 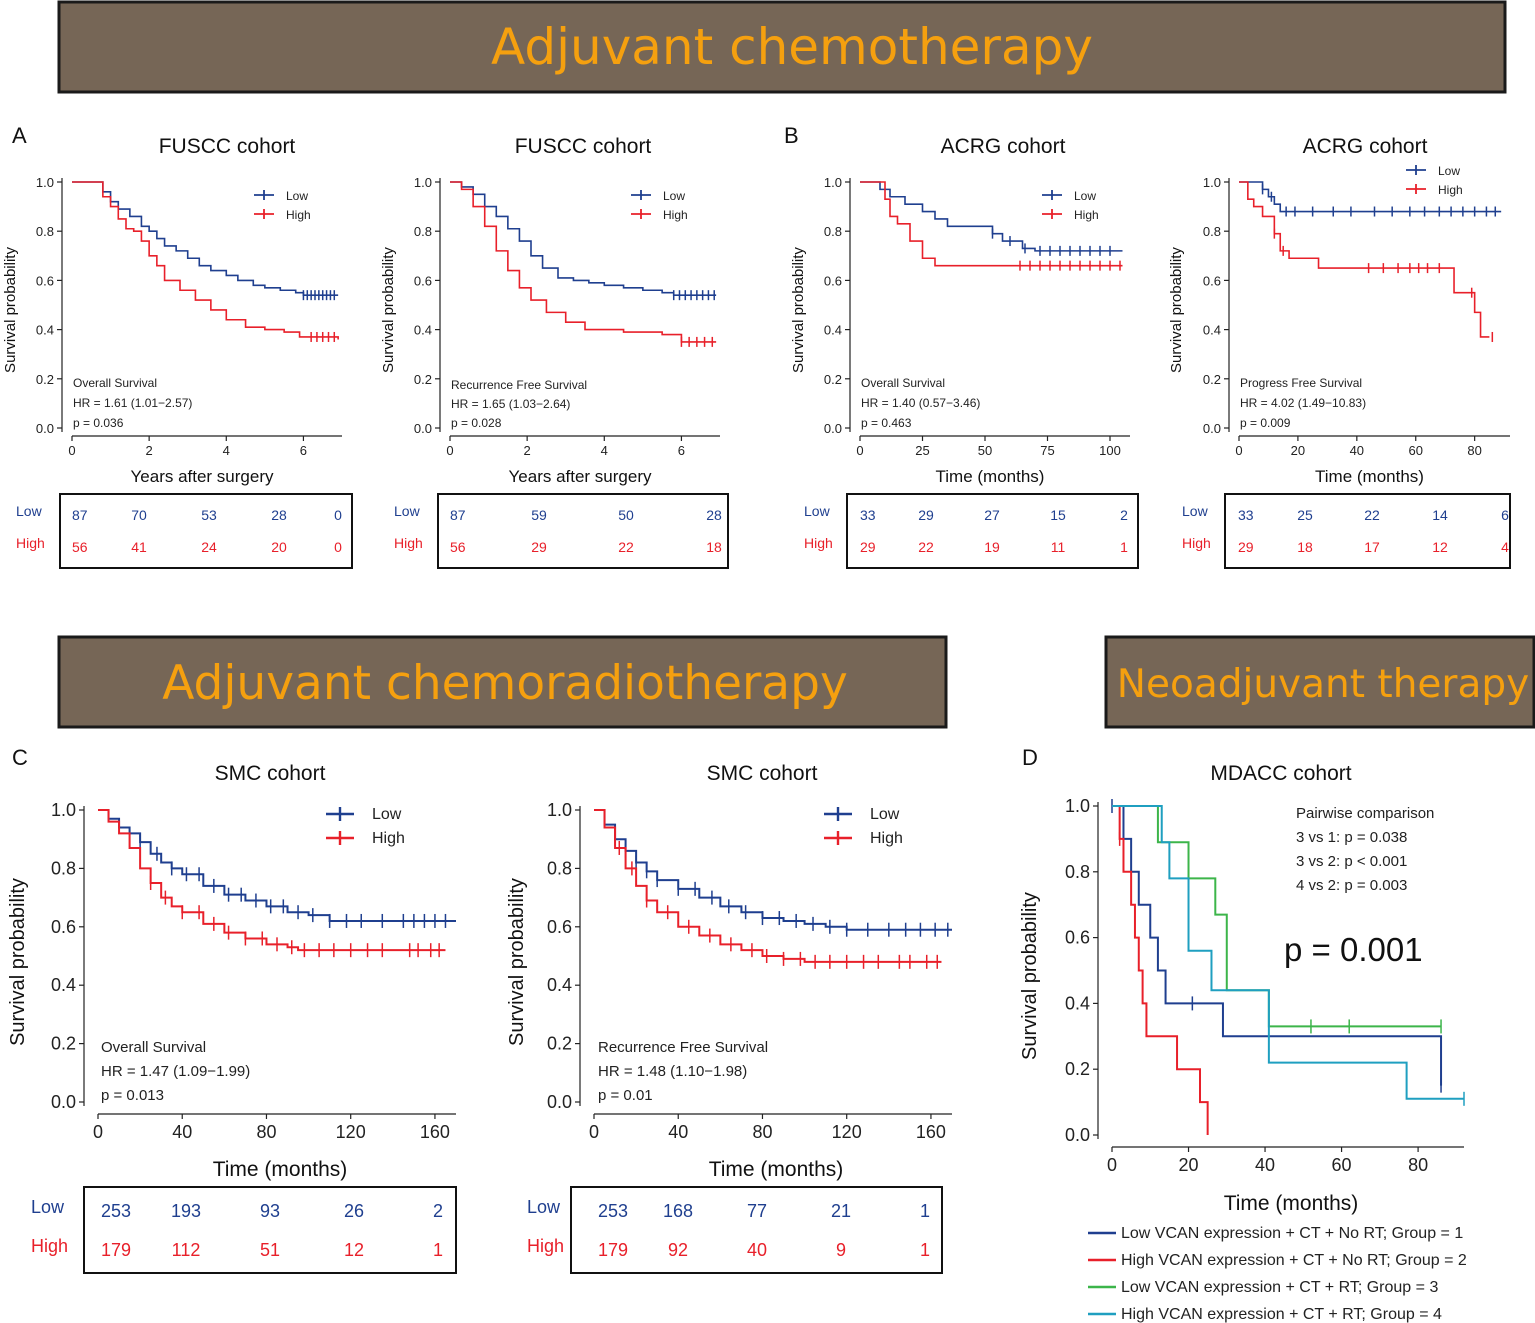 I want to click on risk-count-low: 25, so click(x=1305, y=515).